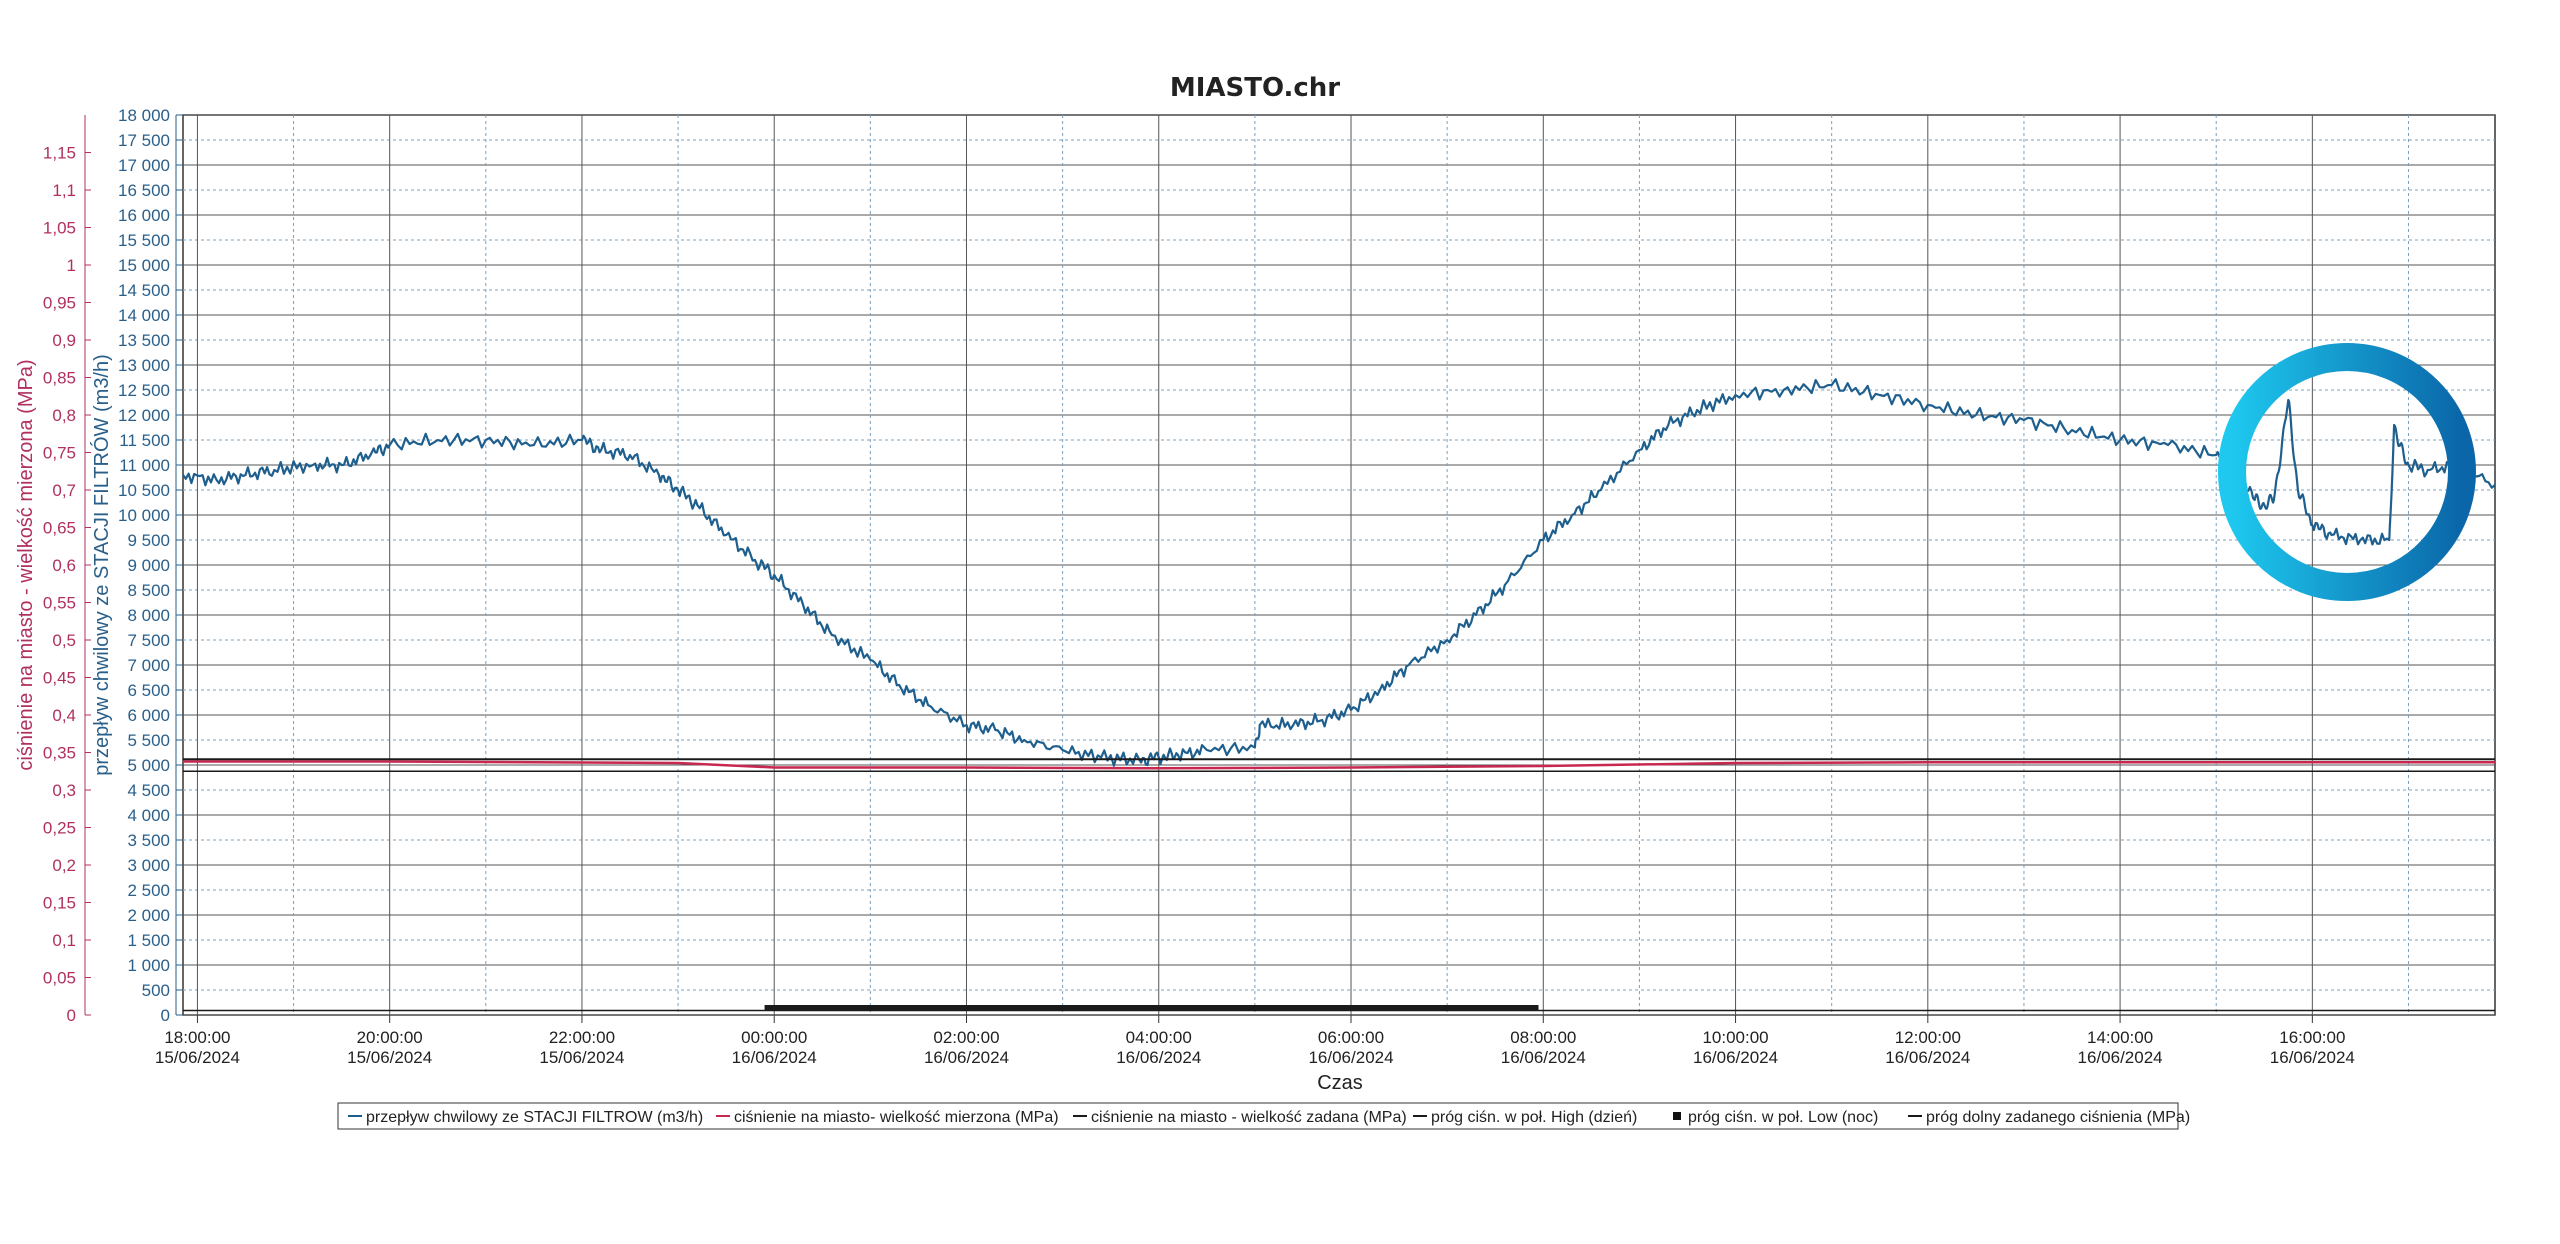  What do you see at coordinates (148, 690) in the screenshot?
I see `right-tick-label: 6 500` at bounding box center [148, 690].